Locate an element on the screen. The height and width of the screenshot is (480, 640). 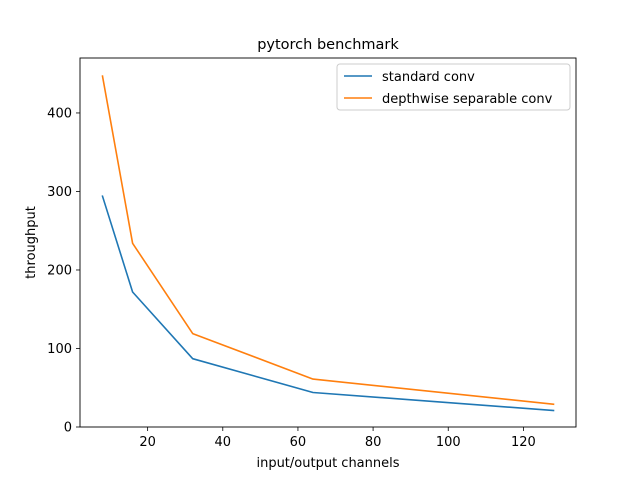
x-tick-label: 100 is located at coordinates (448, 442).